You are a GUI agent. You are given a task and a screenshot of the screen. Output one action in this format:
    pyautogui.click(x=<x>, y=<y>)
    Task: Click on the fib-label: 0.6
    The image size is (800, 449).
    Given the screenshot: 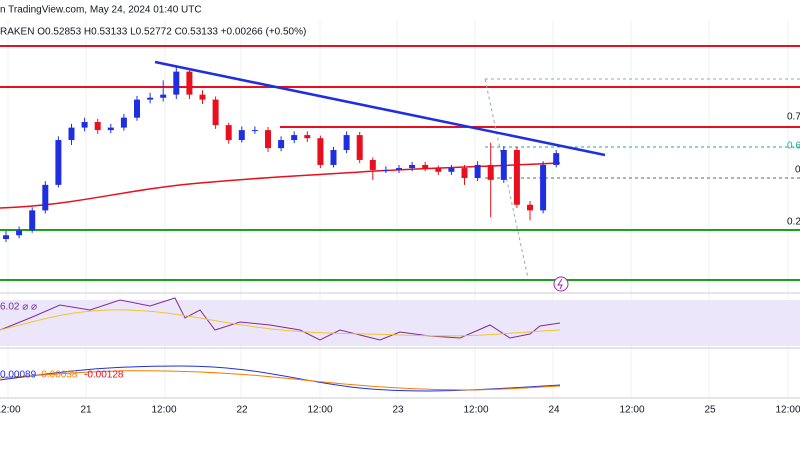 What is the action you would take?
    pyautogui.click(x=793, y=146)
    